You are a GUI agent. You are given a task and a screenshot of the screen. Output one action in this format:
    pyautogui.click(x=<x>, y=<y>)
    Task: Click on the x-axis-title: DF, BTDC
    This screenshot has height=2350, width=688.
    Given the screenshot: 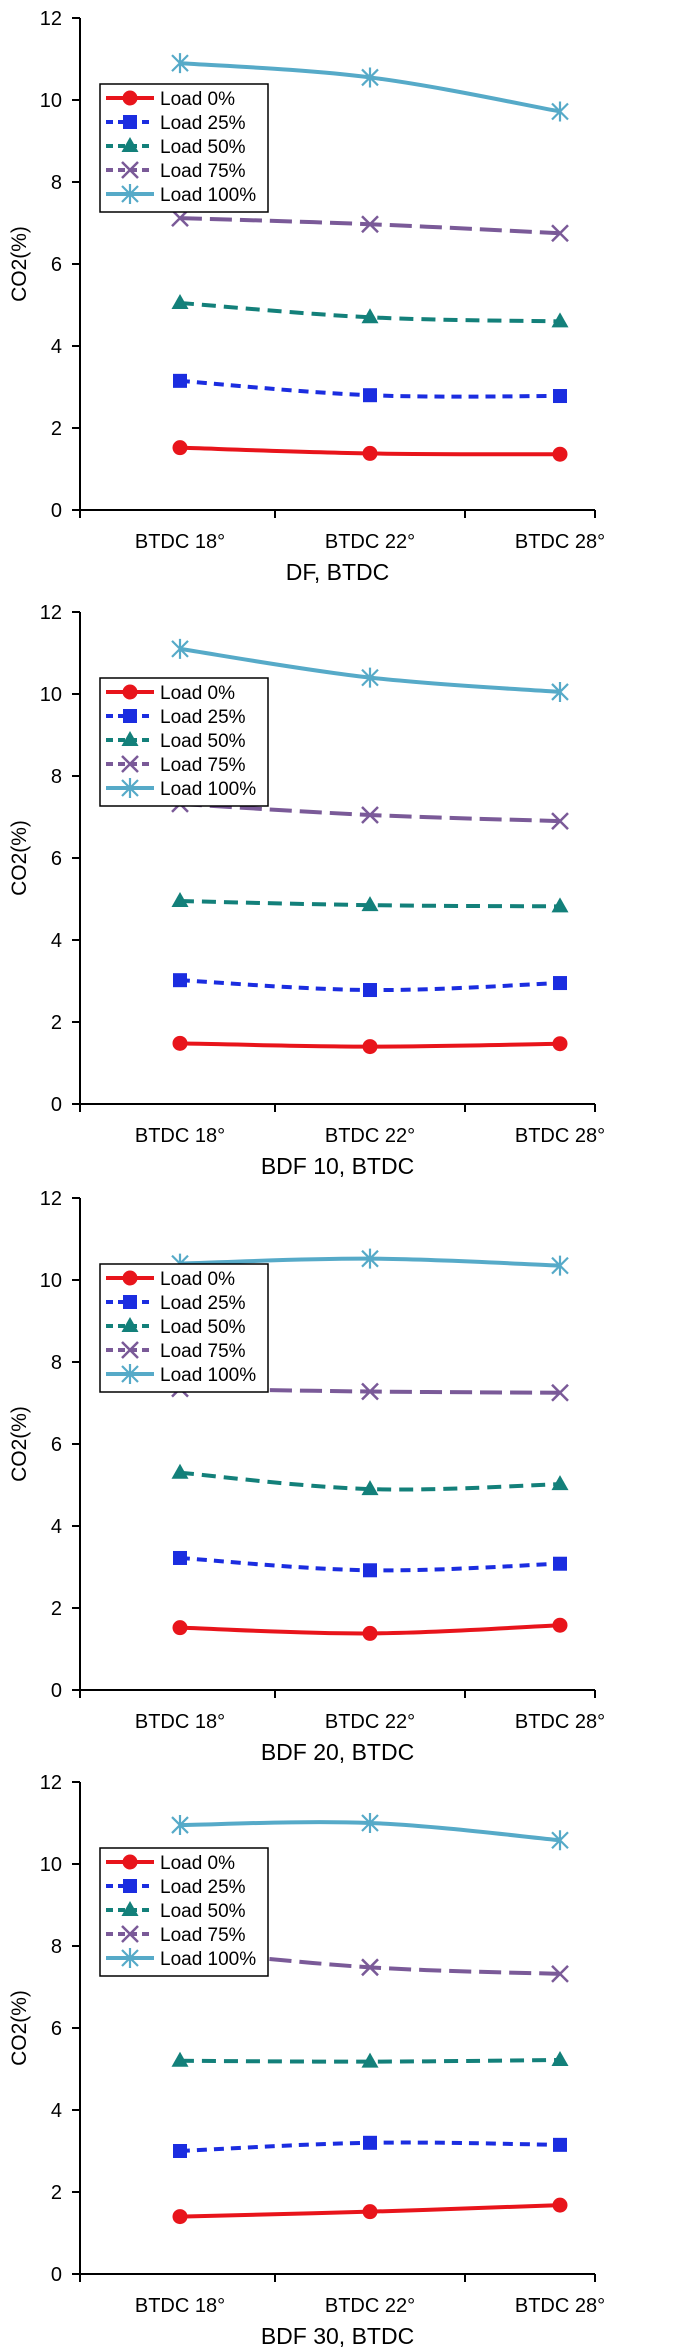 What is the action you would take?
    pyautogui.click(x=338, y=572)
    